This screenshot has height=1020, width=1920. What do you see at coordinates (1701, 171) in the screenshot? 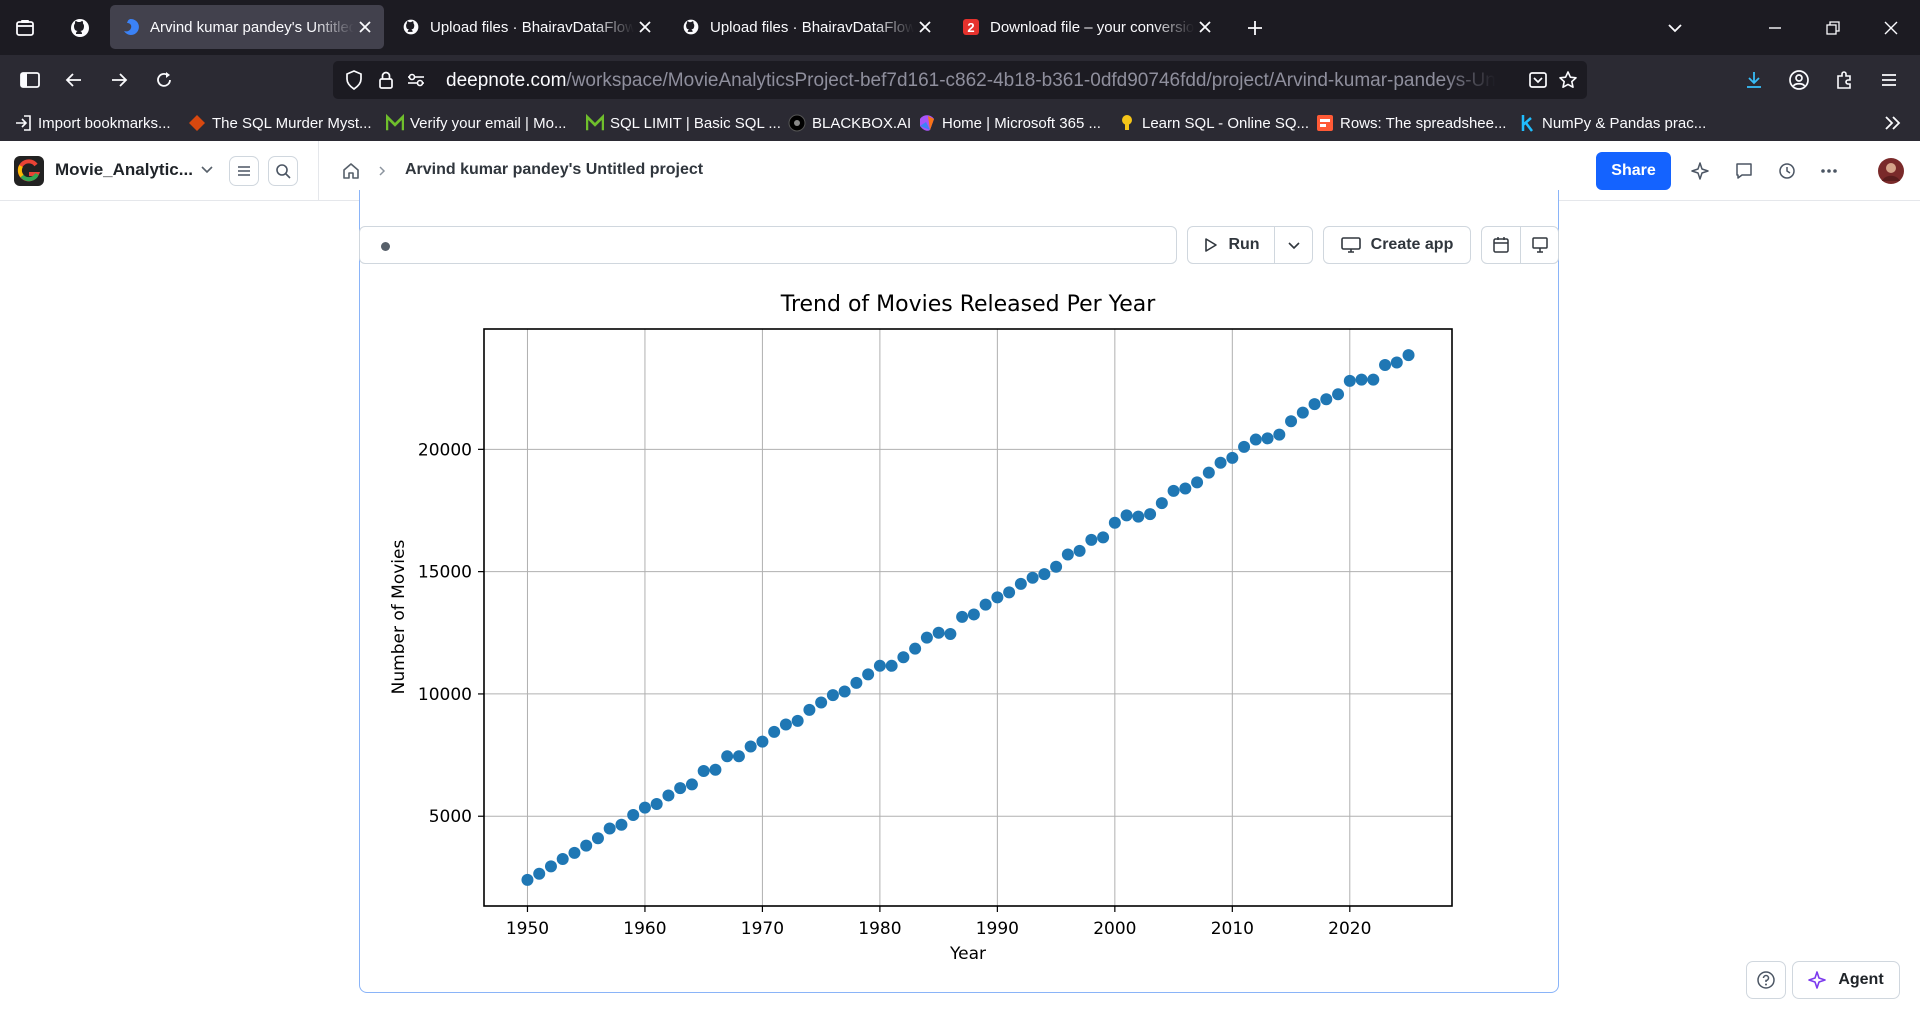
I see `ai-sparkle-icon` at bounding box center [1701, 171].